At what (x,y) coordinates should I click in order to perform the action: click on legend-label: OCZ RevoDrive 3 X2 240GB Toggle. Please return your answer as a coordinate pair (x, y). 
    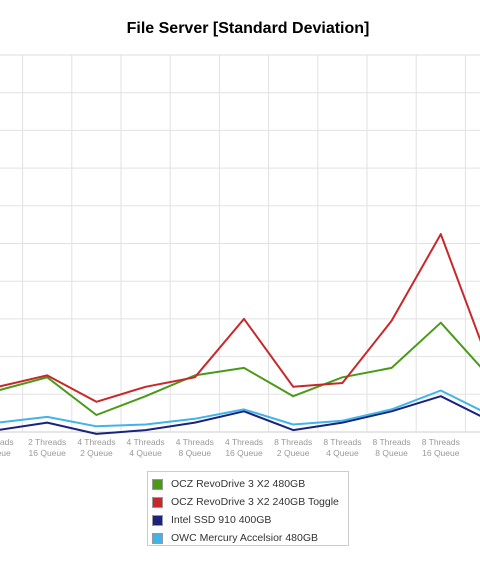
    Looking at the image, I should click on (255, 502).